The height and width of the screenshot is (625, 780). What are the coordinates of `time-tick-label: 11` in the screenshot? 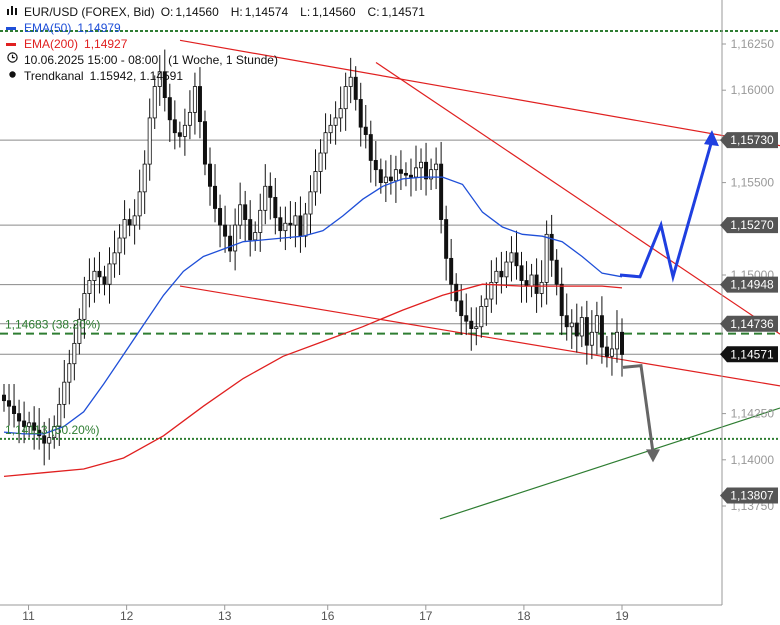 It's located at (28, 616).